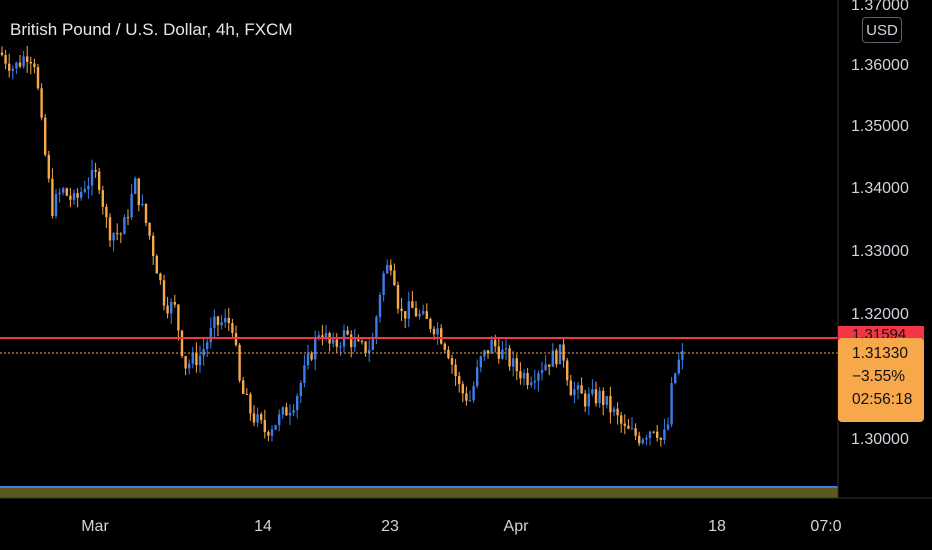  I want to click on y-tick-label: 1.36000, so click(880, 65).